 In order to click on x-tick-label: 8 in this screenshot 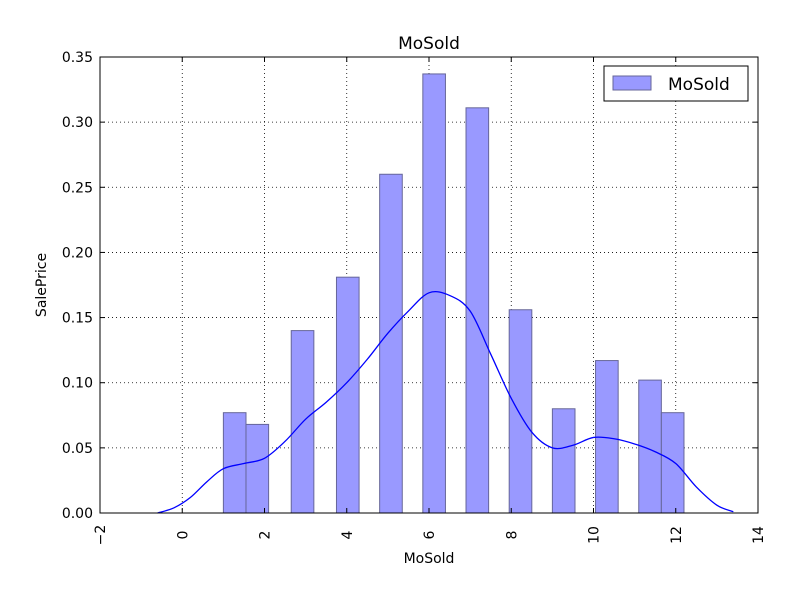, I will do `click(512, 535)`.